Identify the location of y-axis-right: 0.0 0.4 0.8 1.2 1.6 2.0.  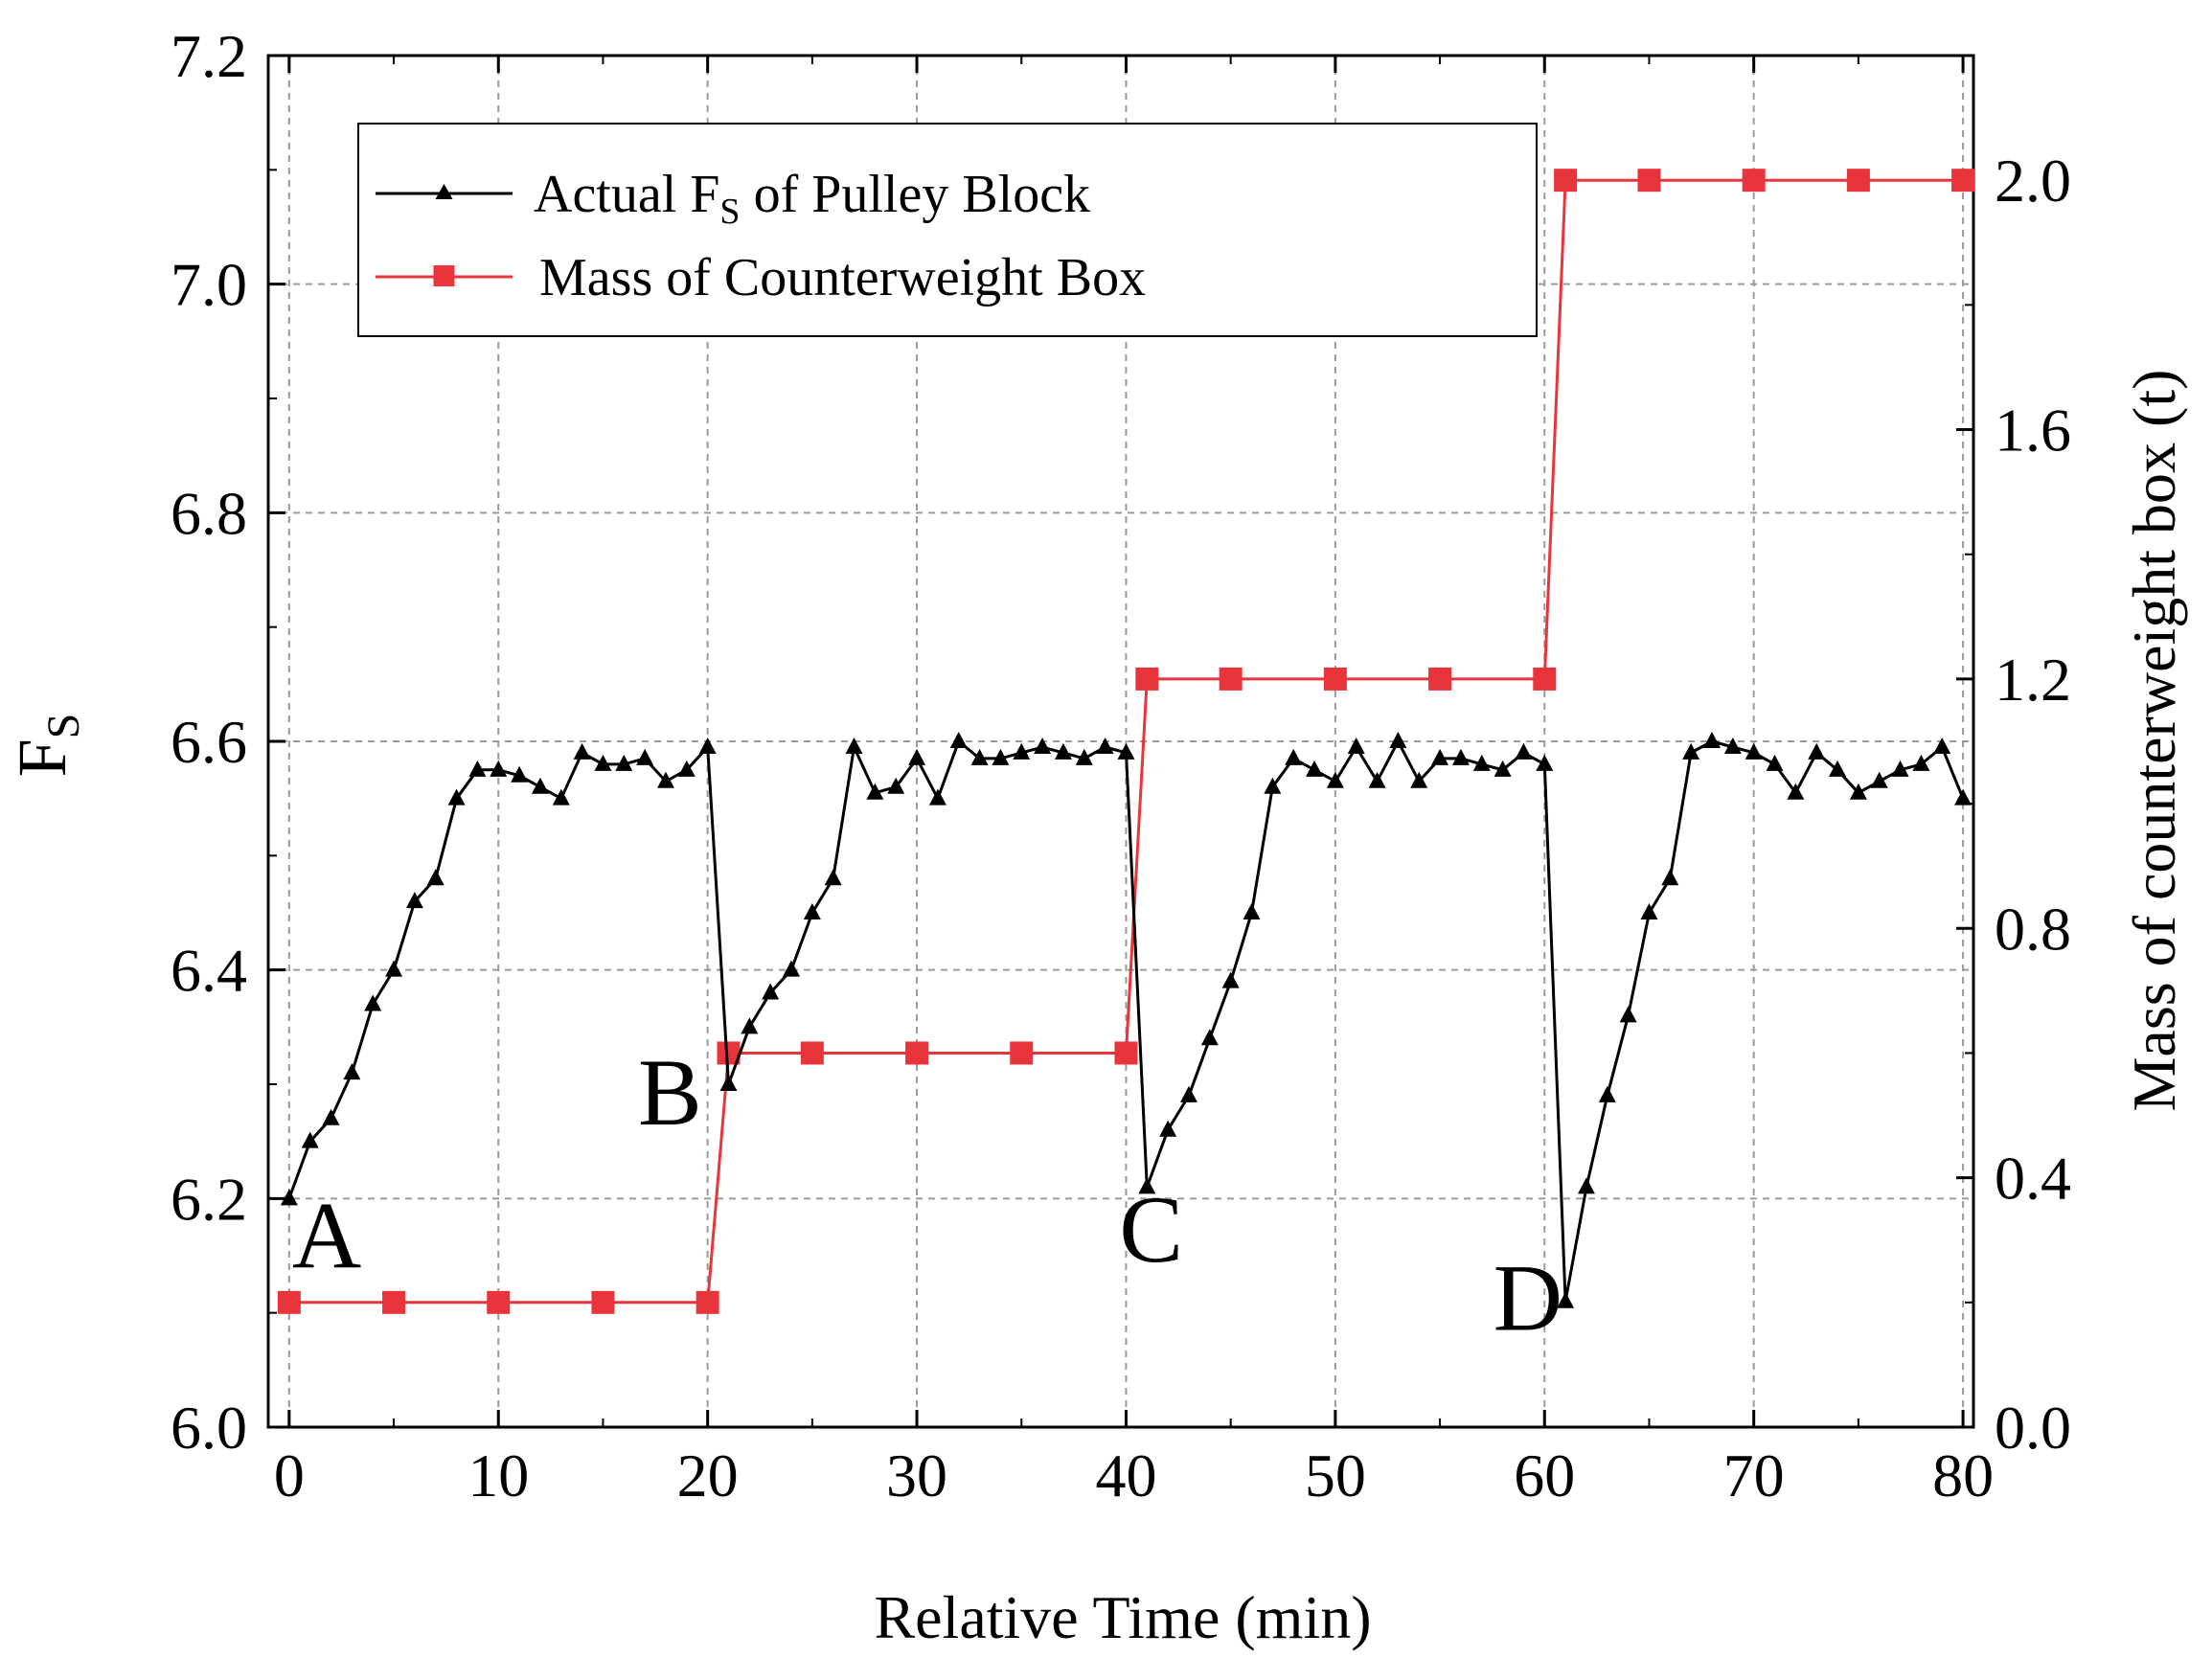
(2013, 758).